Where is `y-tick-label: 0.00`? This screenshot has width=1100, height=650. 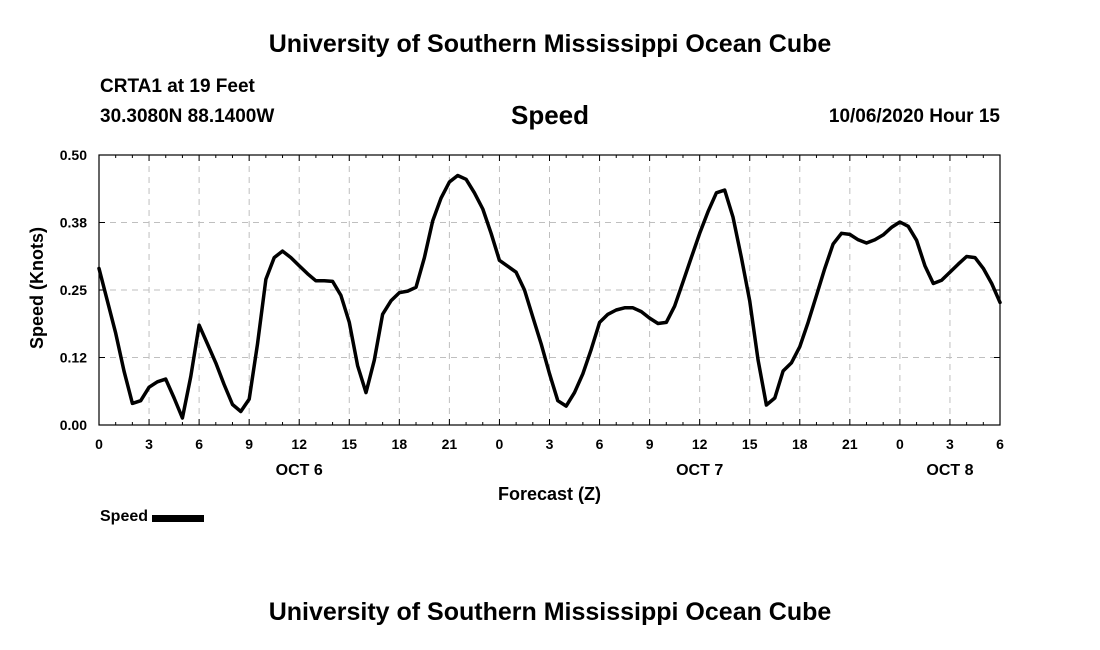 y-tick-label: 0.00 is located at coordinates (73, 425).